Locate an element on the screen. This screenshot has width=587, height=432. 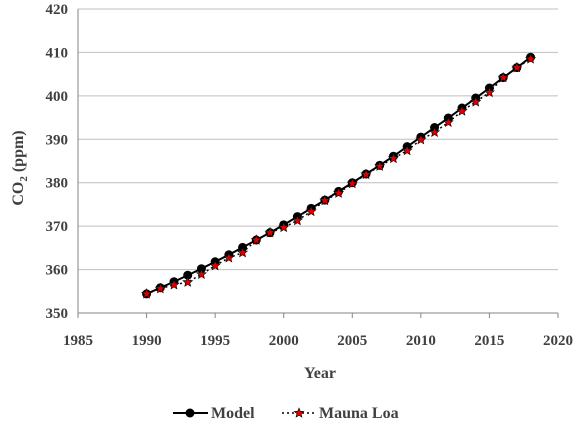
svg-text: CO2 (ppm) is located at coordinates (20, 167).